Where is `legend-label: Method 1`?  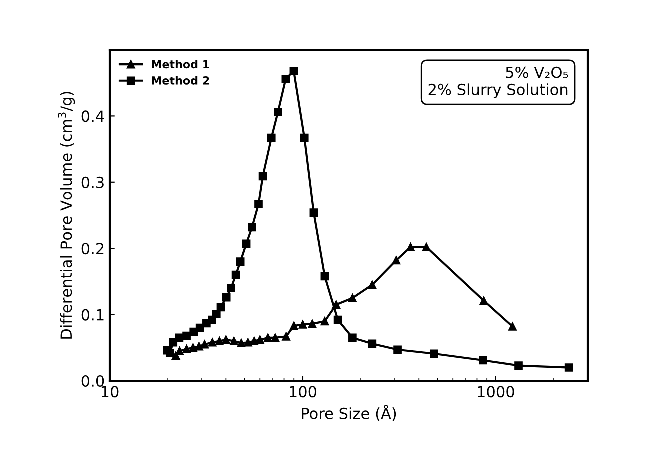
legend-label: Method 1 is located at coordinates (181, 64).